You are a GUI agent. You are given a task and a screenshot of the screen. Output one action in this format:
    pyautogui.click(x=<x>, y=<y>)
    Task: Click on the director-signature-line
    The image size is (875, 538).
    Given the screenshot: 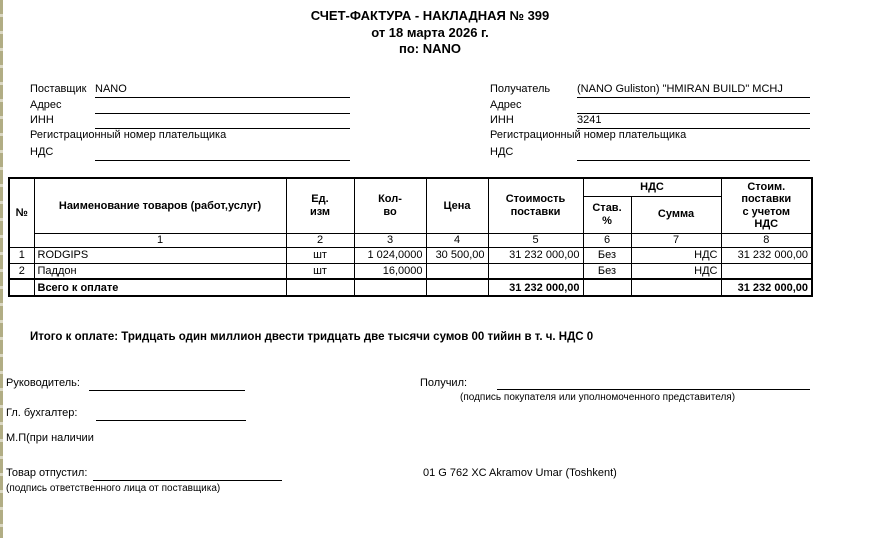 What is the action you would take?
    pyautogui.click(x=167, y=384)
    